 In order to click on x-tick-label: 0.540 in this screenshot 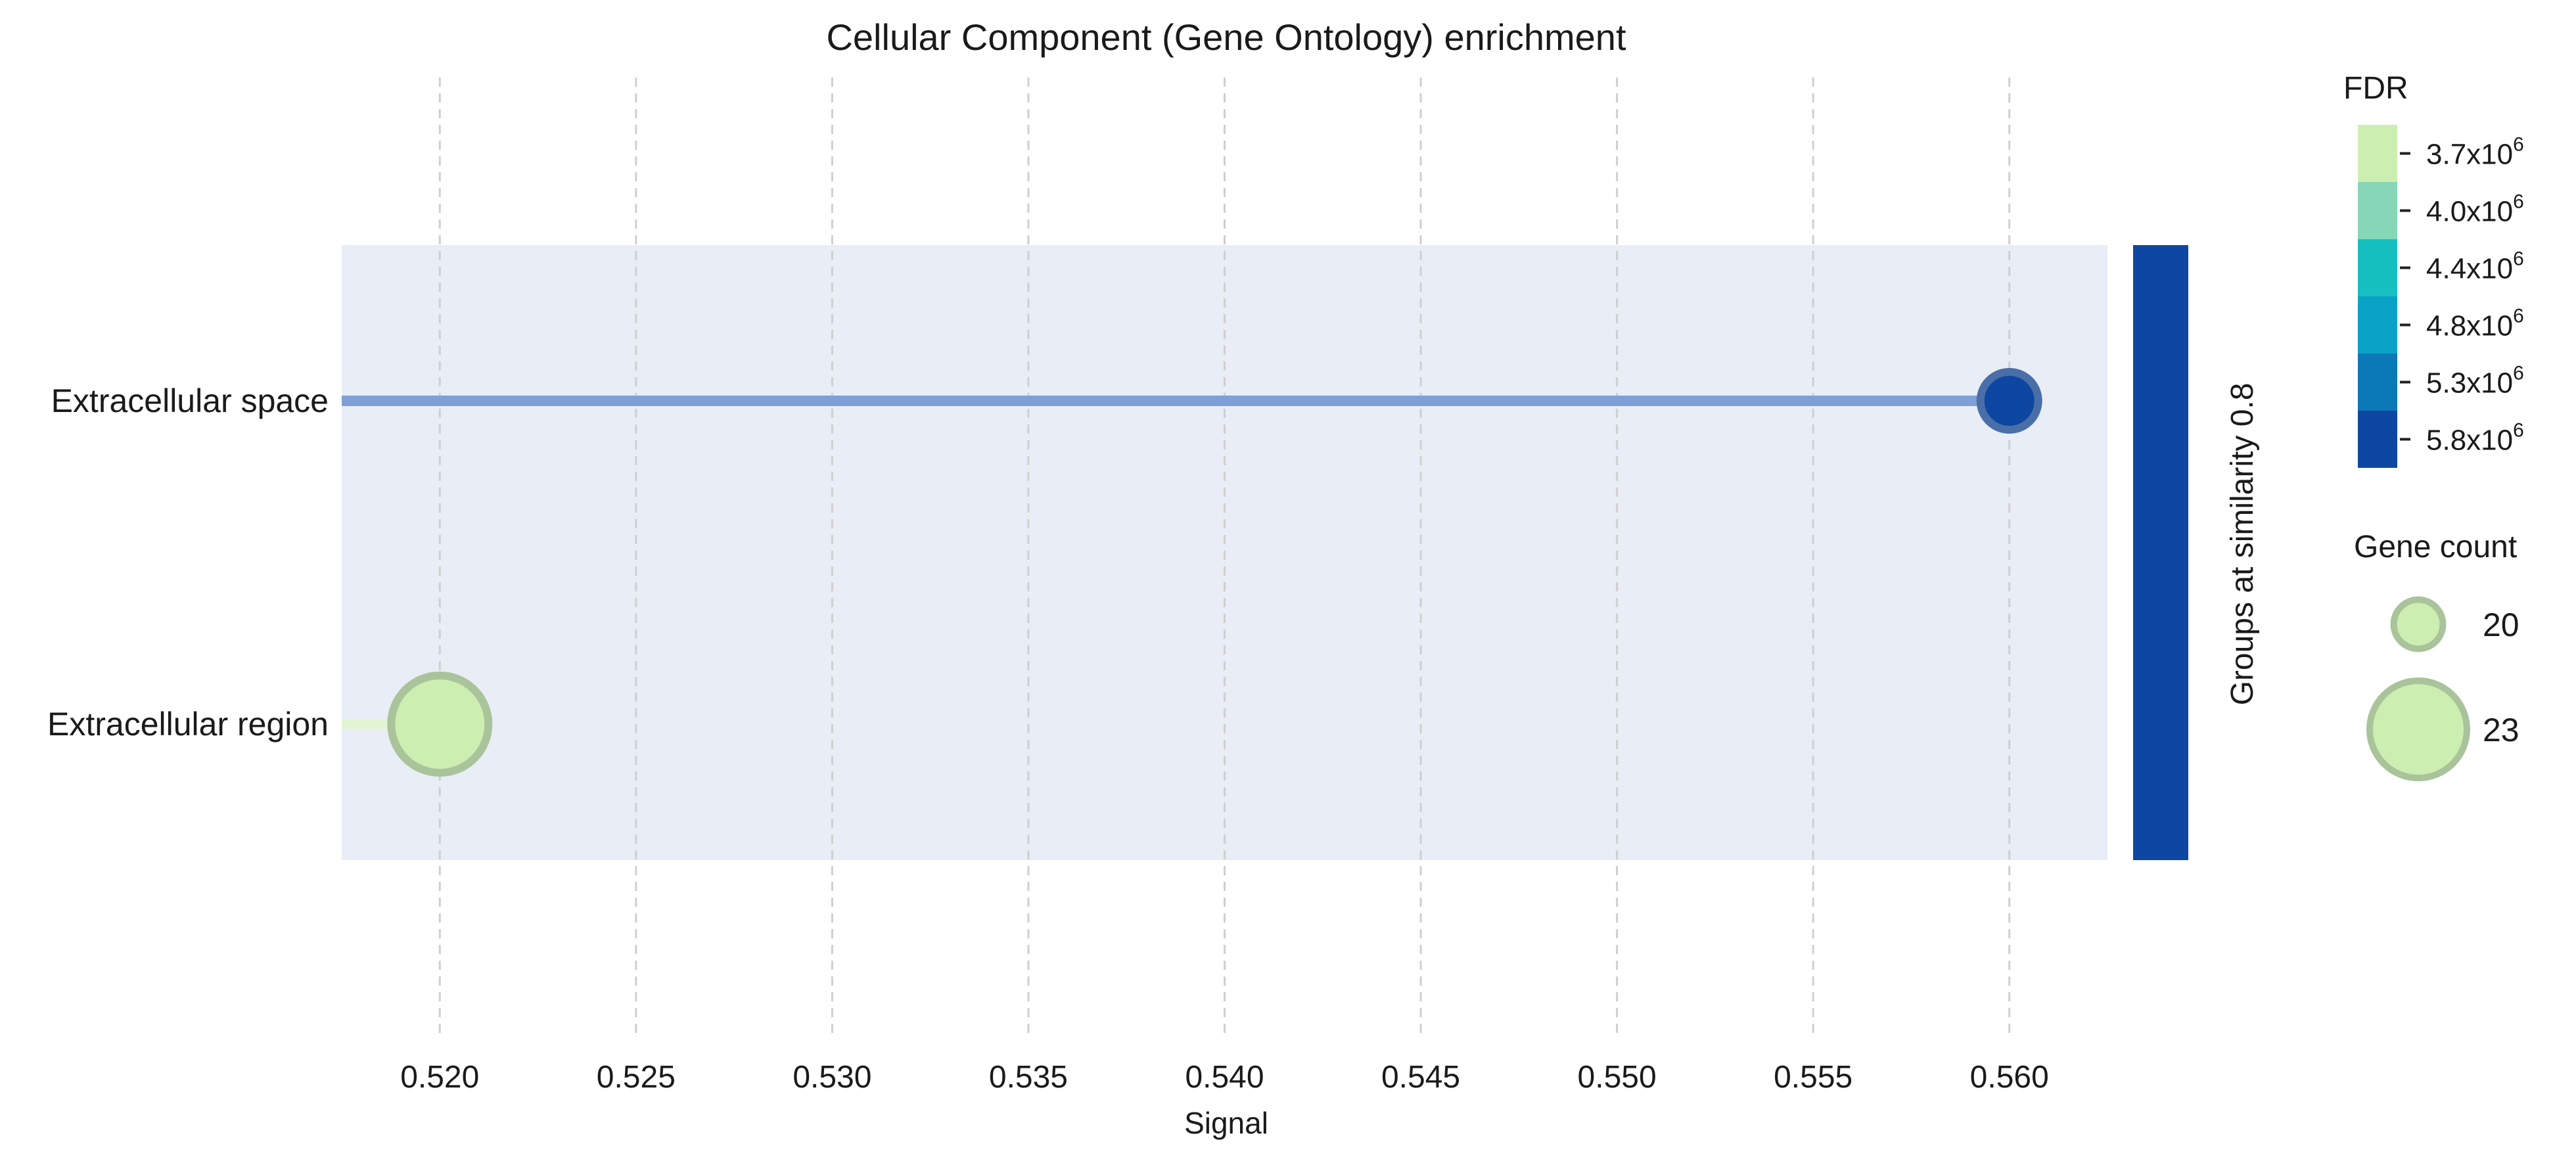, I will do `click(1224, 1077)`.